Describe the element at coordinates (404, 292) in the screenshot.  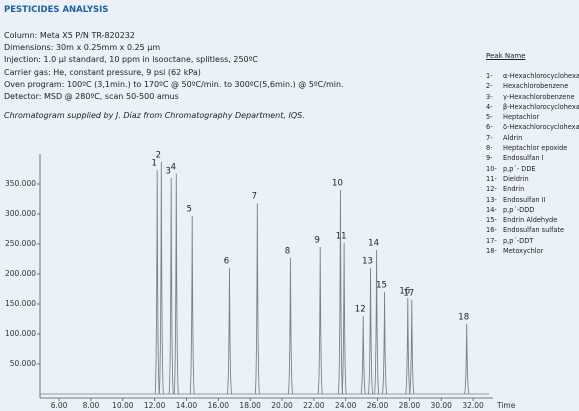
I see `peak-label: 16` at that location.